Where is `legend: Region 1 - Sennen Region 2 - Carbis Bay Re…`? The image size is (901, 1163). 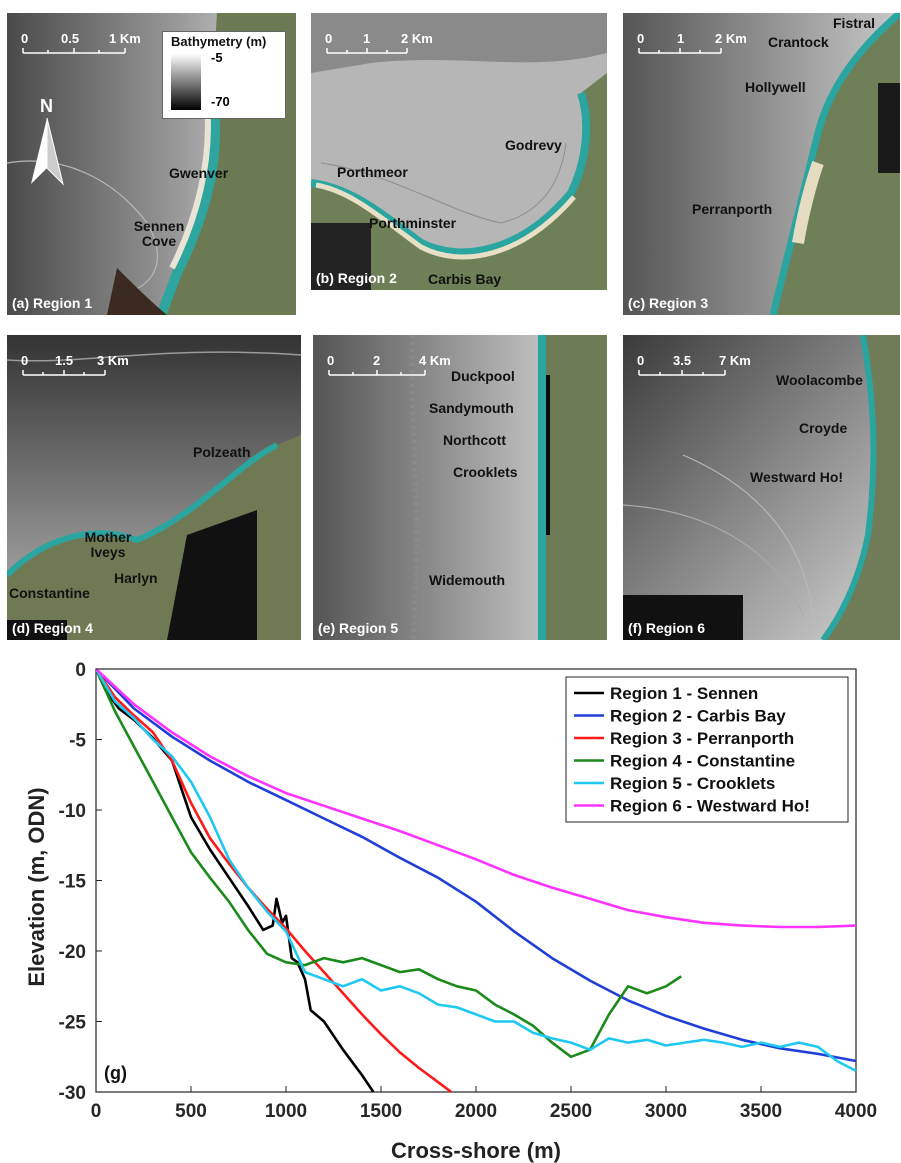
legend: Region 1 - Sennen Region 2 - Carbis Bay Re… is located at coordinates (707, 749).